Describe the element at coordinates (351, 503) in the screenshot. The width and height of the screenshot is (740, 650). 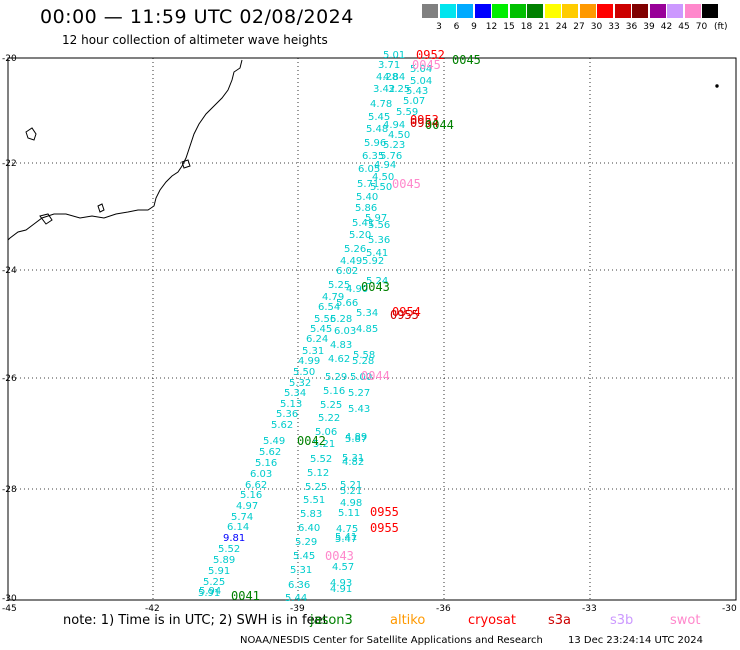
I see `wave-height-value: 4.98` at that location.